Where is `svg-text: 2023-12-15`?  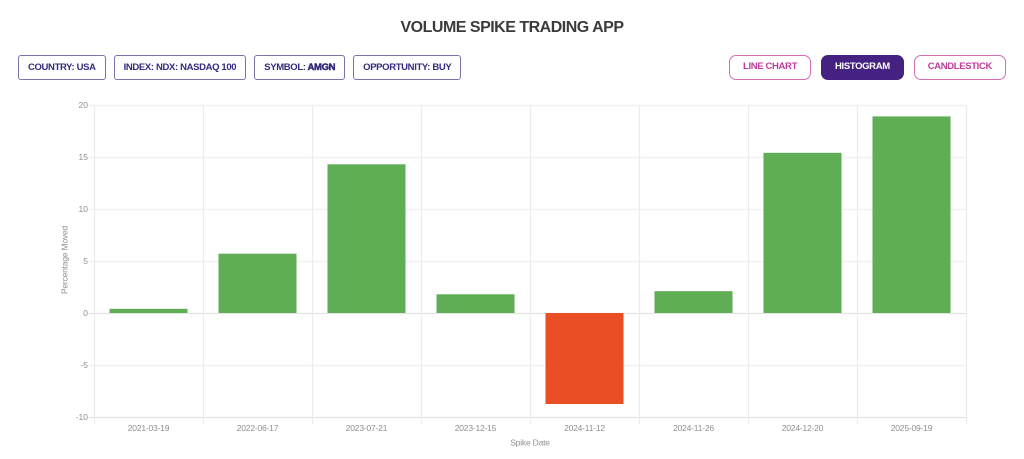
svg-text: 2023-12-15 is located at coordinates (476, 428).